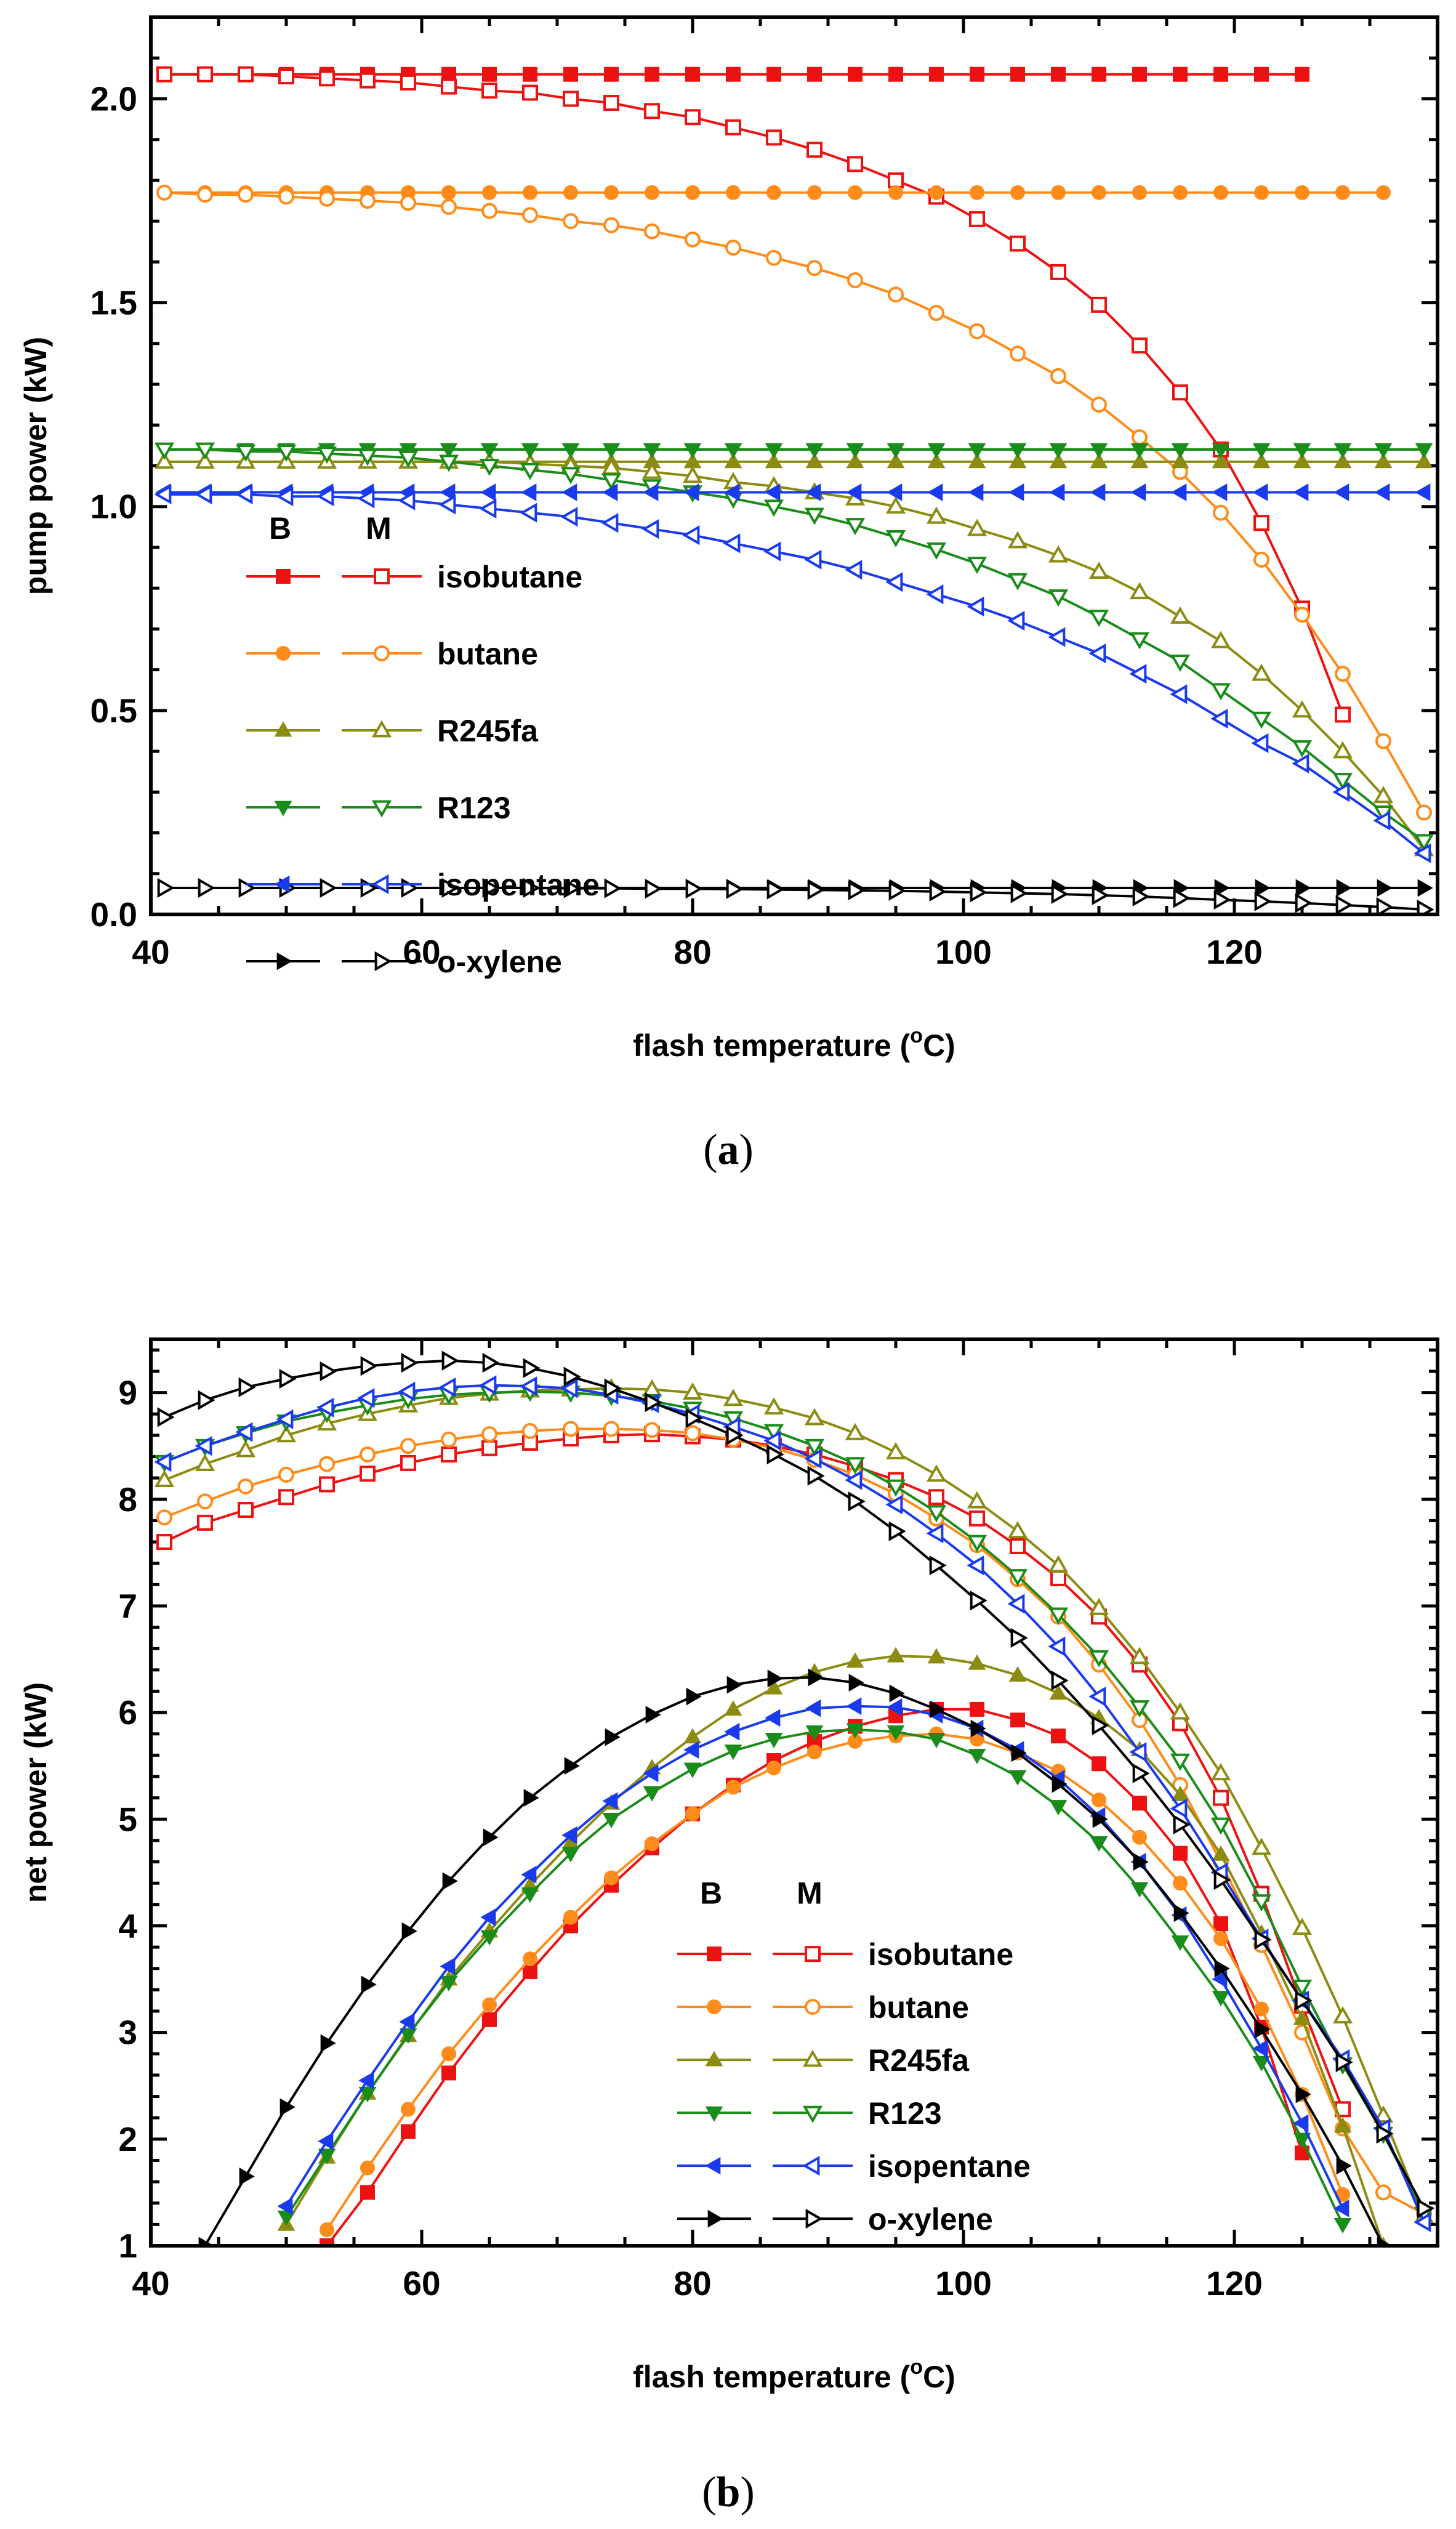 This screenshot has width=1456, height=2529. What do you see at coordinates (421, 952) in the screenshot?
I see `x-tick-label: 60` at bounding box center [421, 952].